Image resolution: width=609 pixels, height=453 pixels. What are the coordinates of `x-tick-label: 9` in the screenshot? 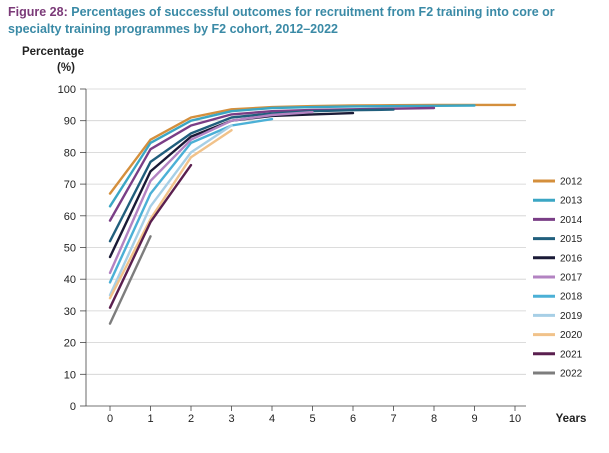 It's located at (474, 419).